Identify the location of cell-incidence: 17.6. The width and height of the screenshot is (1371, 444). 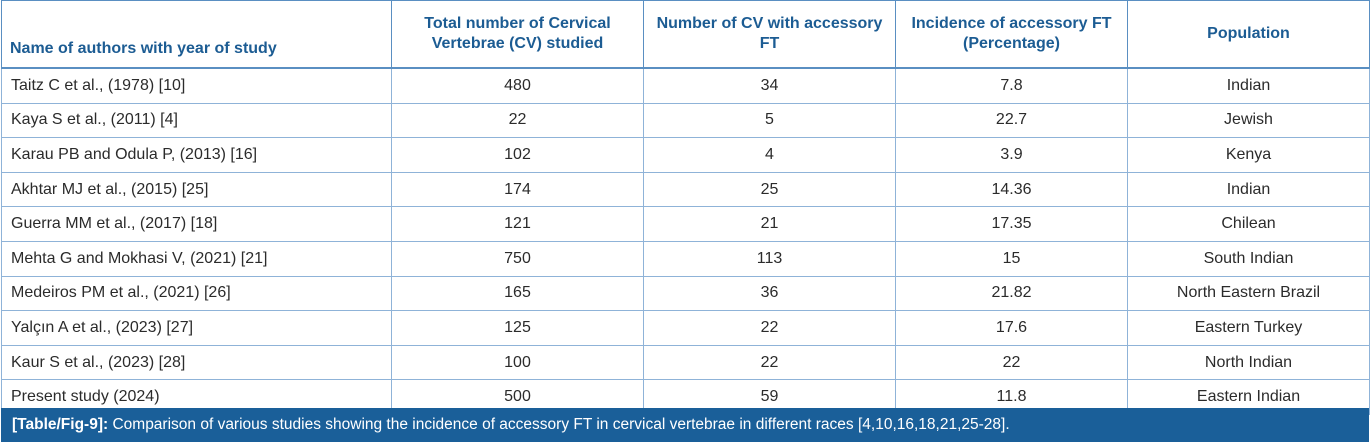
(1011, 328).